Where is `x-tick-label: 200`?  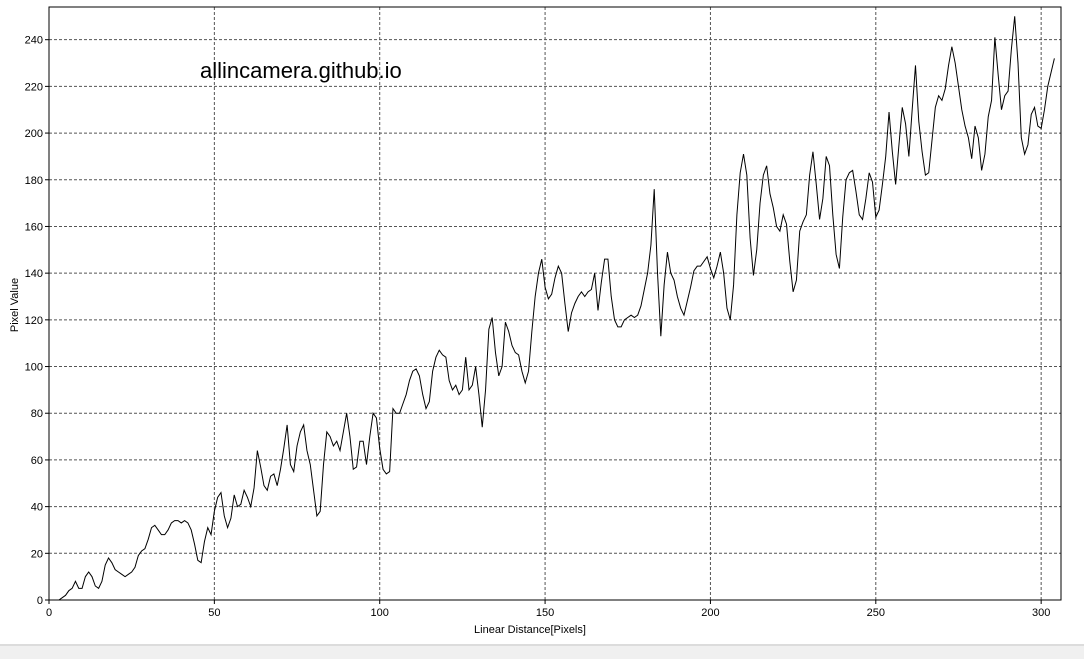
x-tick-label: 200 is located at coordinates (710, 613).